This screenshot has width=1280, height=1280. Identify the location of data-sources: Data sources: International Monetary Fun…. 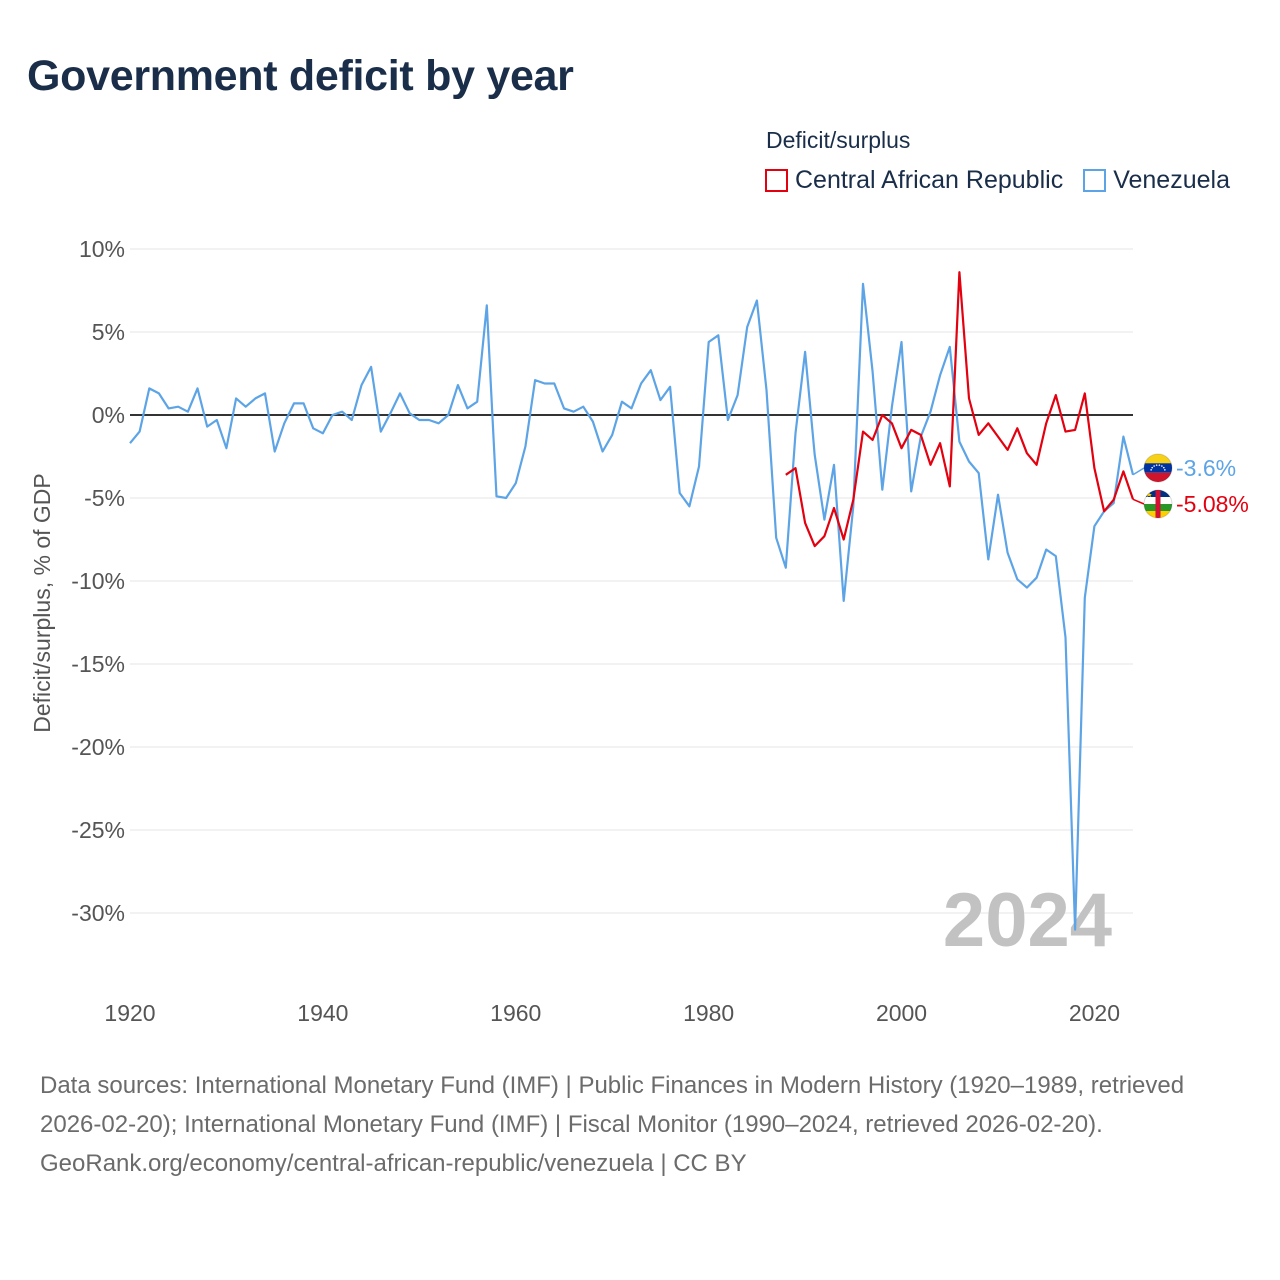
(640, 1124).